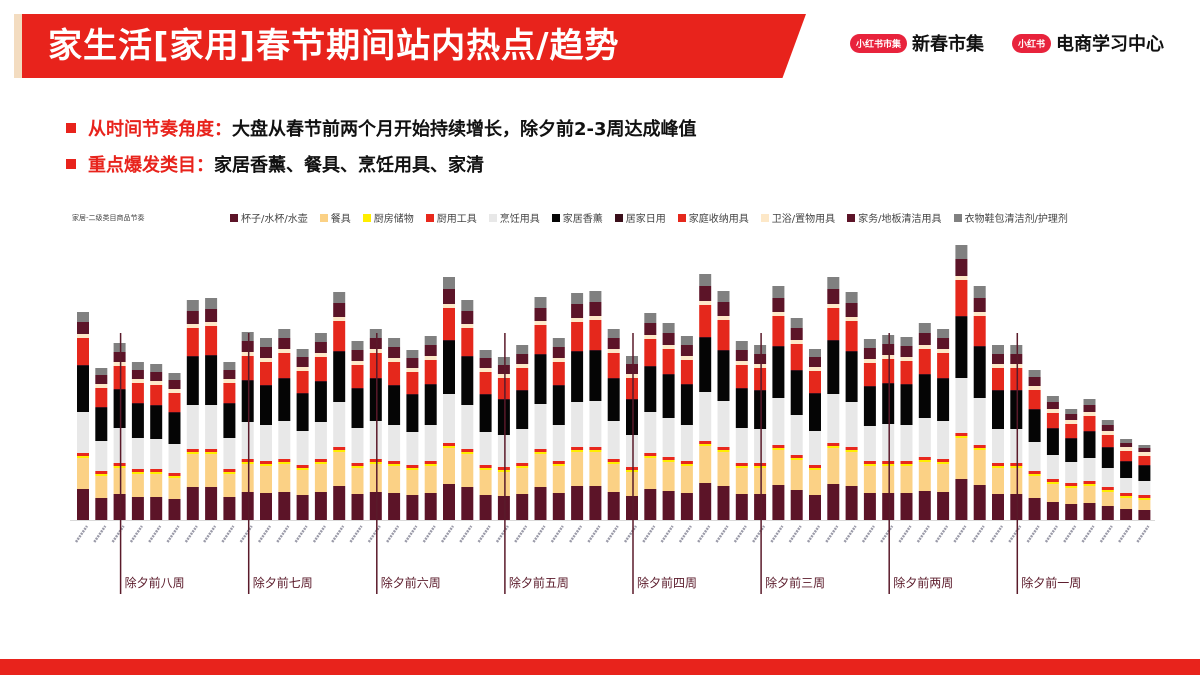 The image size is (1200, 675). I want to click on legend-swatch, so click(618, 217).